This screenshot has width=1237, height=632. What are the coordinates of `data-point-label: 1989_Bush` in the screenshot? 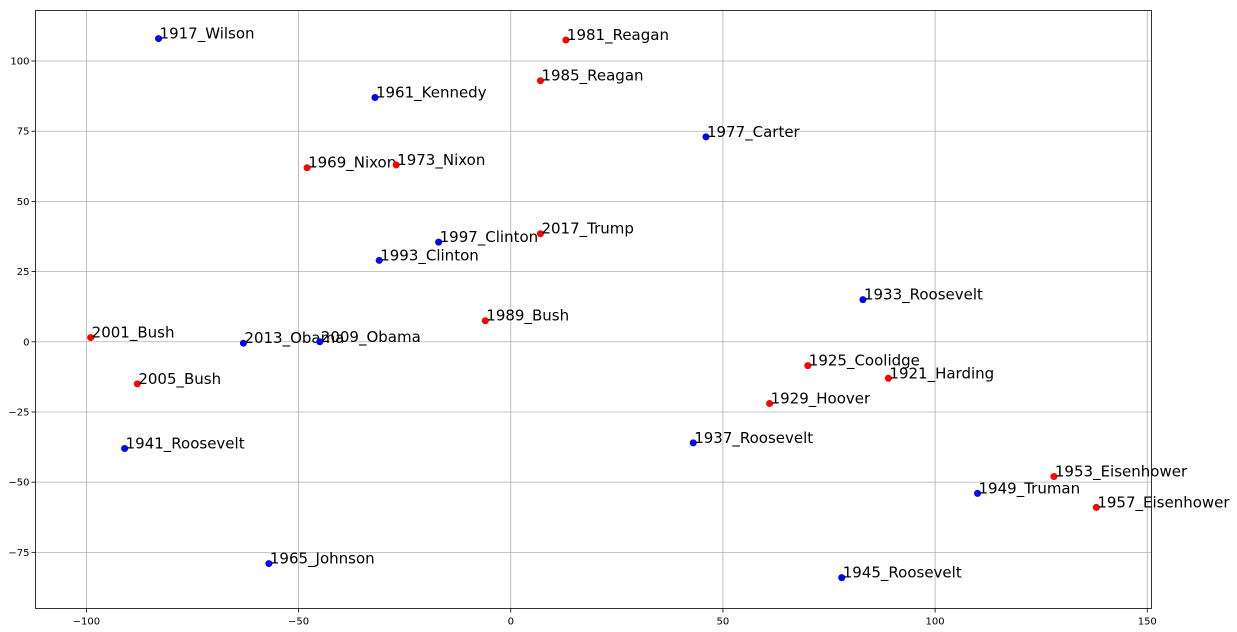 It's located at (527, 316).